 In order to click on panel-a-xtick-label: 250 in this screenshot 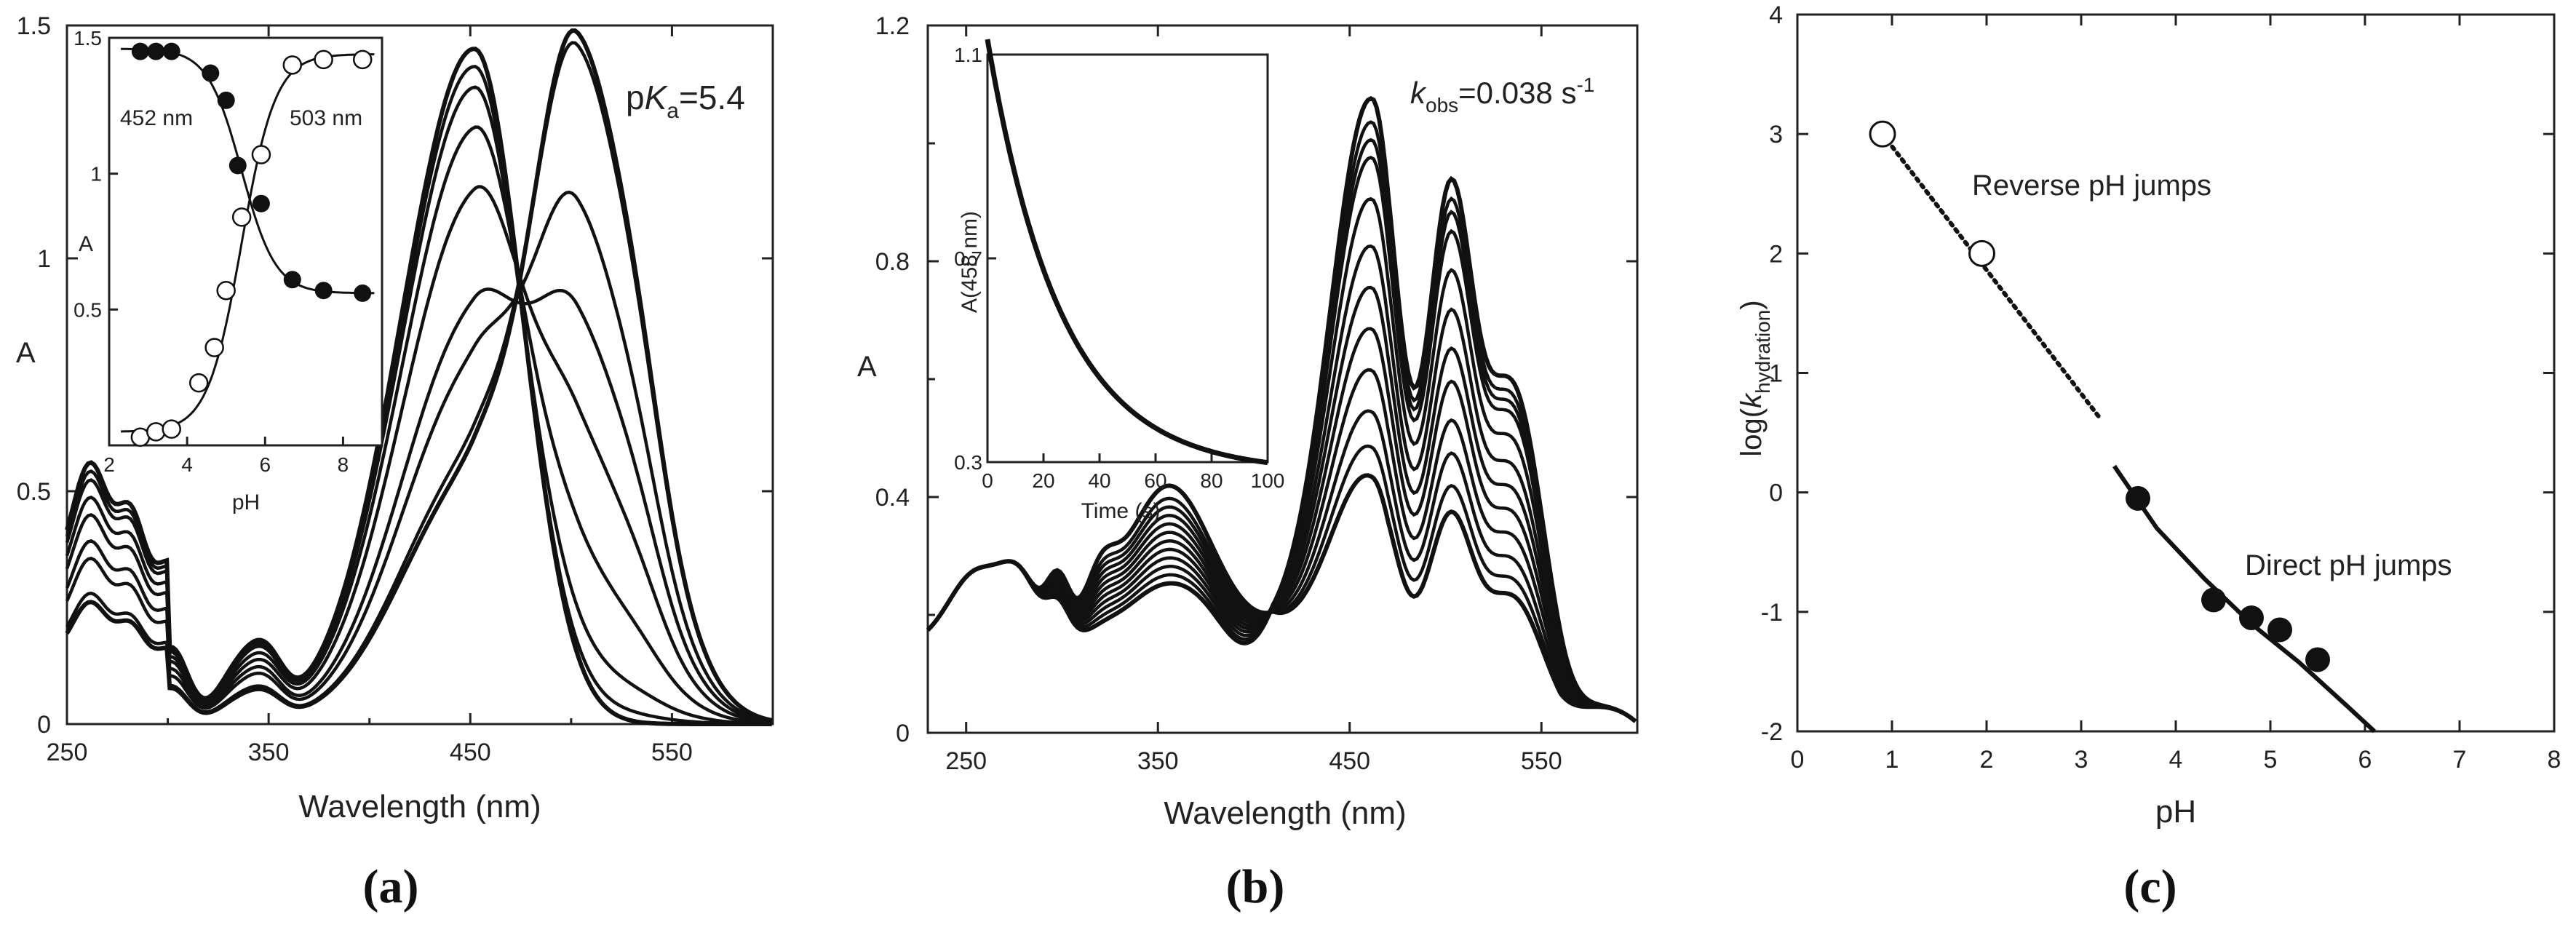, I will do `click(67, 753)`.